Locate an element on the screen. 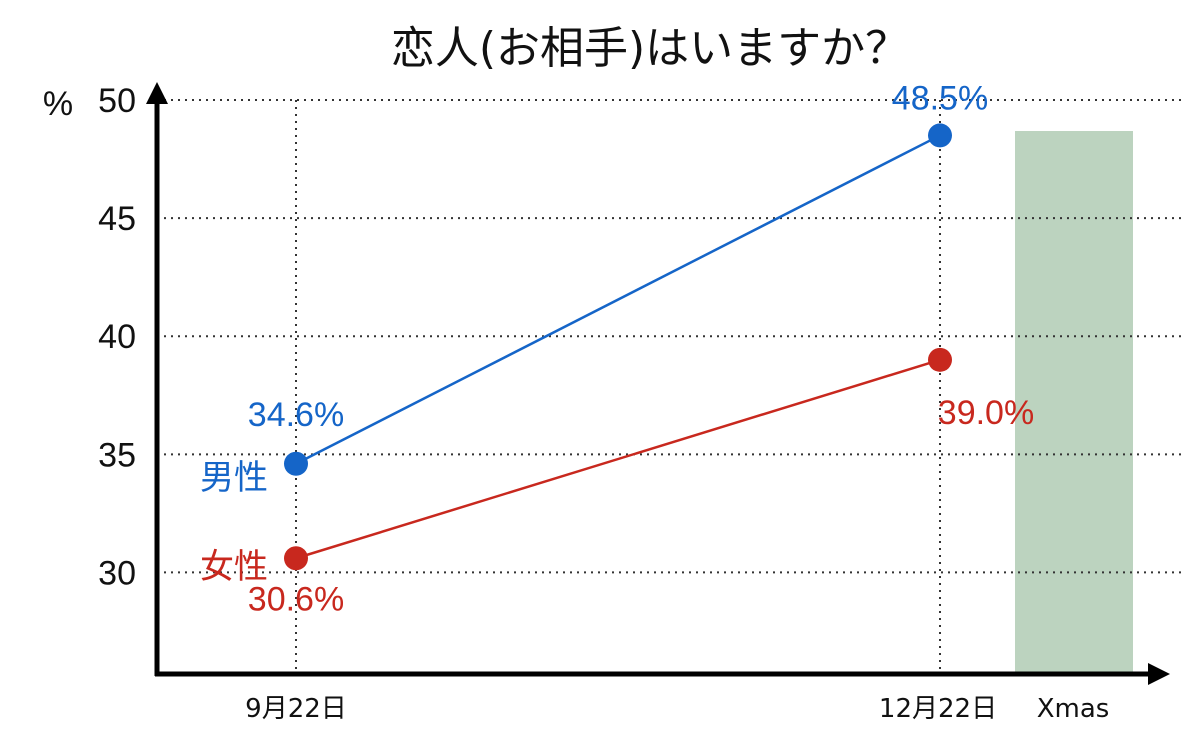 Image resolution: width=1200 pixels, height=754 pixels. series-line-female is located at coordinates (618, 459).